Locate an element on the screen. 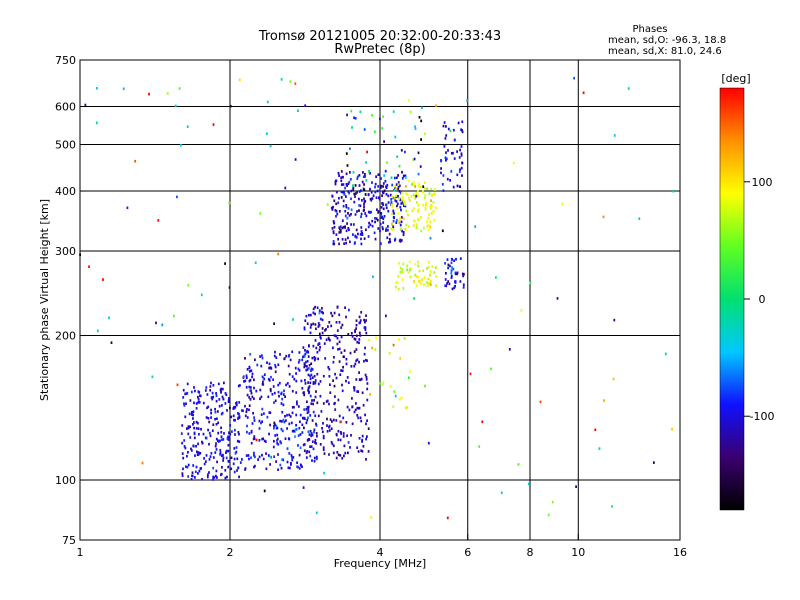 The height and width of the screenshot is (600, 800). chart-title: Tromsø 20121005 20:32:00-20:33:43 is located at coordinates (379, 36).